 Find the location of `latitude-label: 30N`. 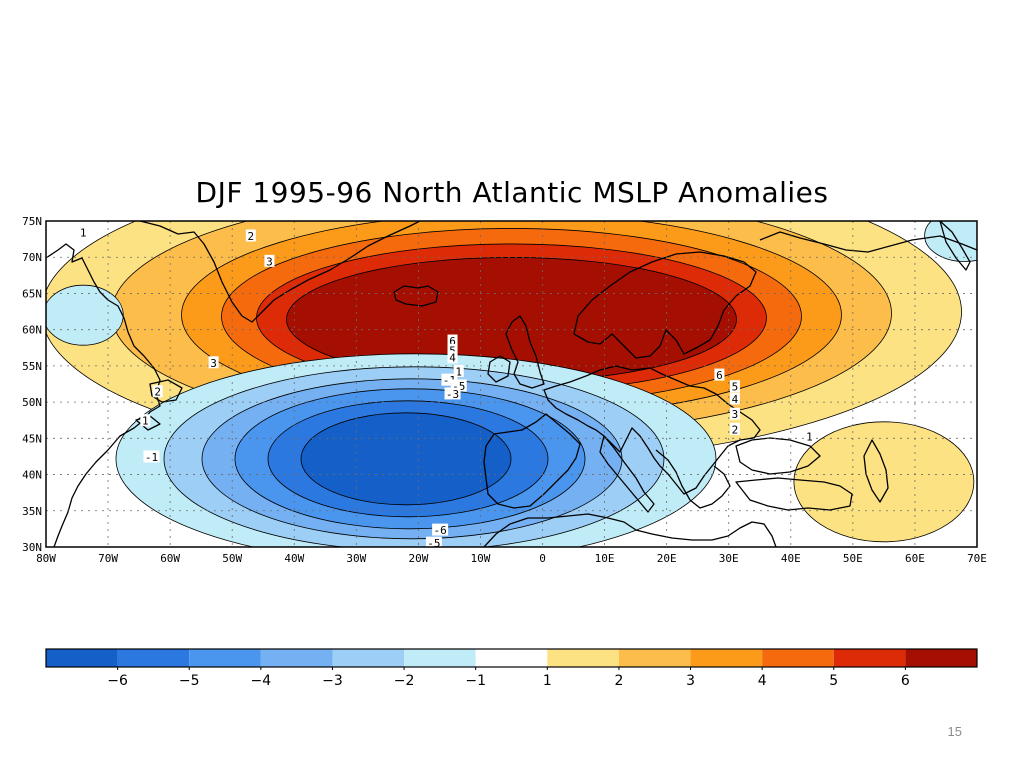

latitude-label: 30N is located at coordinates (32, 547).